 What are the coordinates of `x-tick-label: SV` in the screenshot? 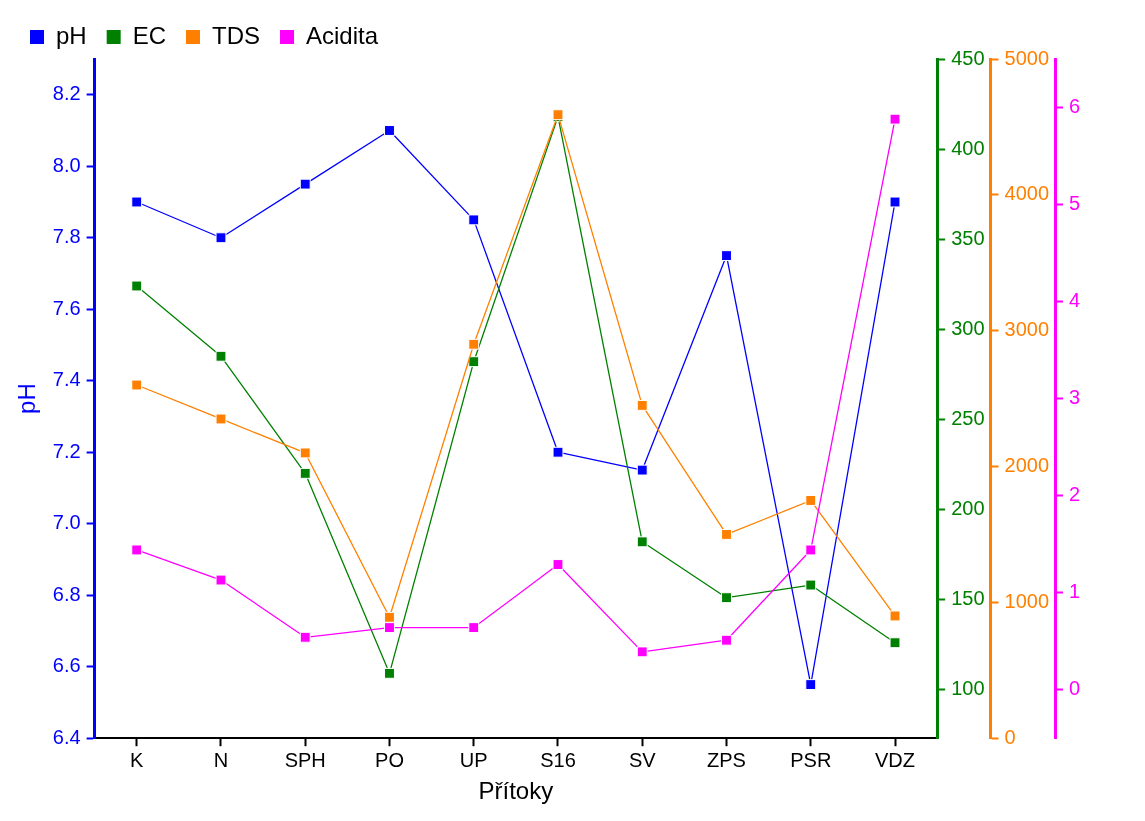 It's located at (642, 759).